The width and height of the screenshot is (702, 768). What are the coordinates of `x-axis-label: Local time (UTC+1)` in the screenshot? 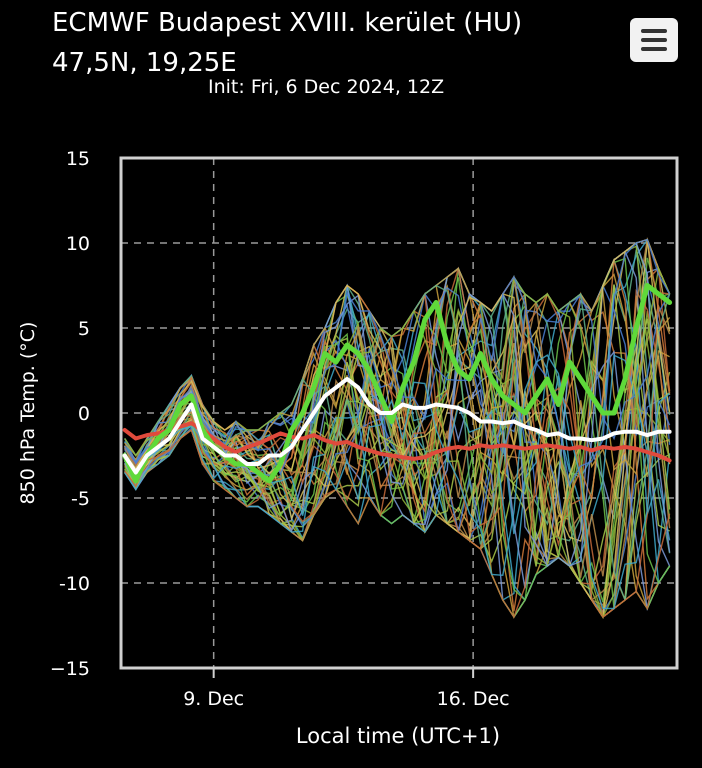 It's located at (398, 736).